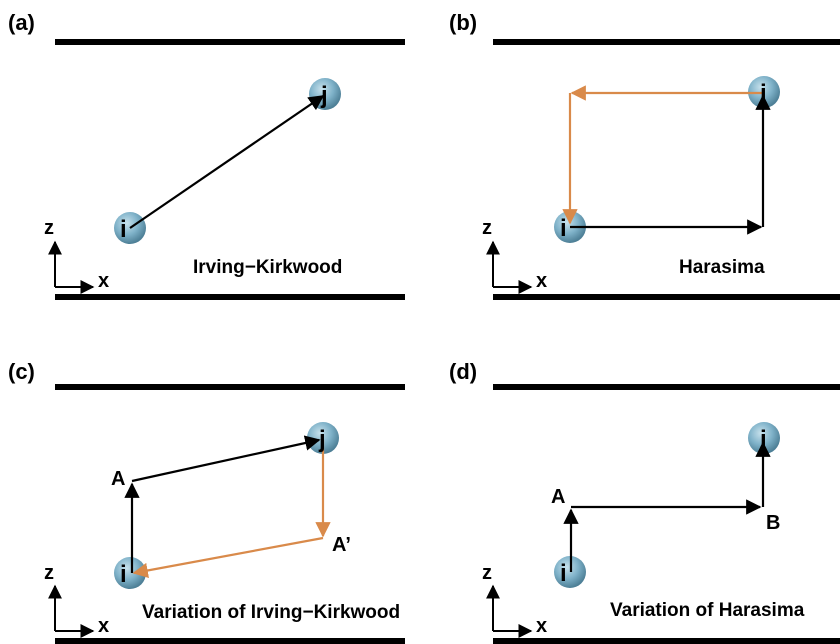 This screenshot has width=840, height=644. What do you see at coordinates (227, 162) in the screenshot?
I see `path-i-to-j` at bounding box center [227, 162].